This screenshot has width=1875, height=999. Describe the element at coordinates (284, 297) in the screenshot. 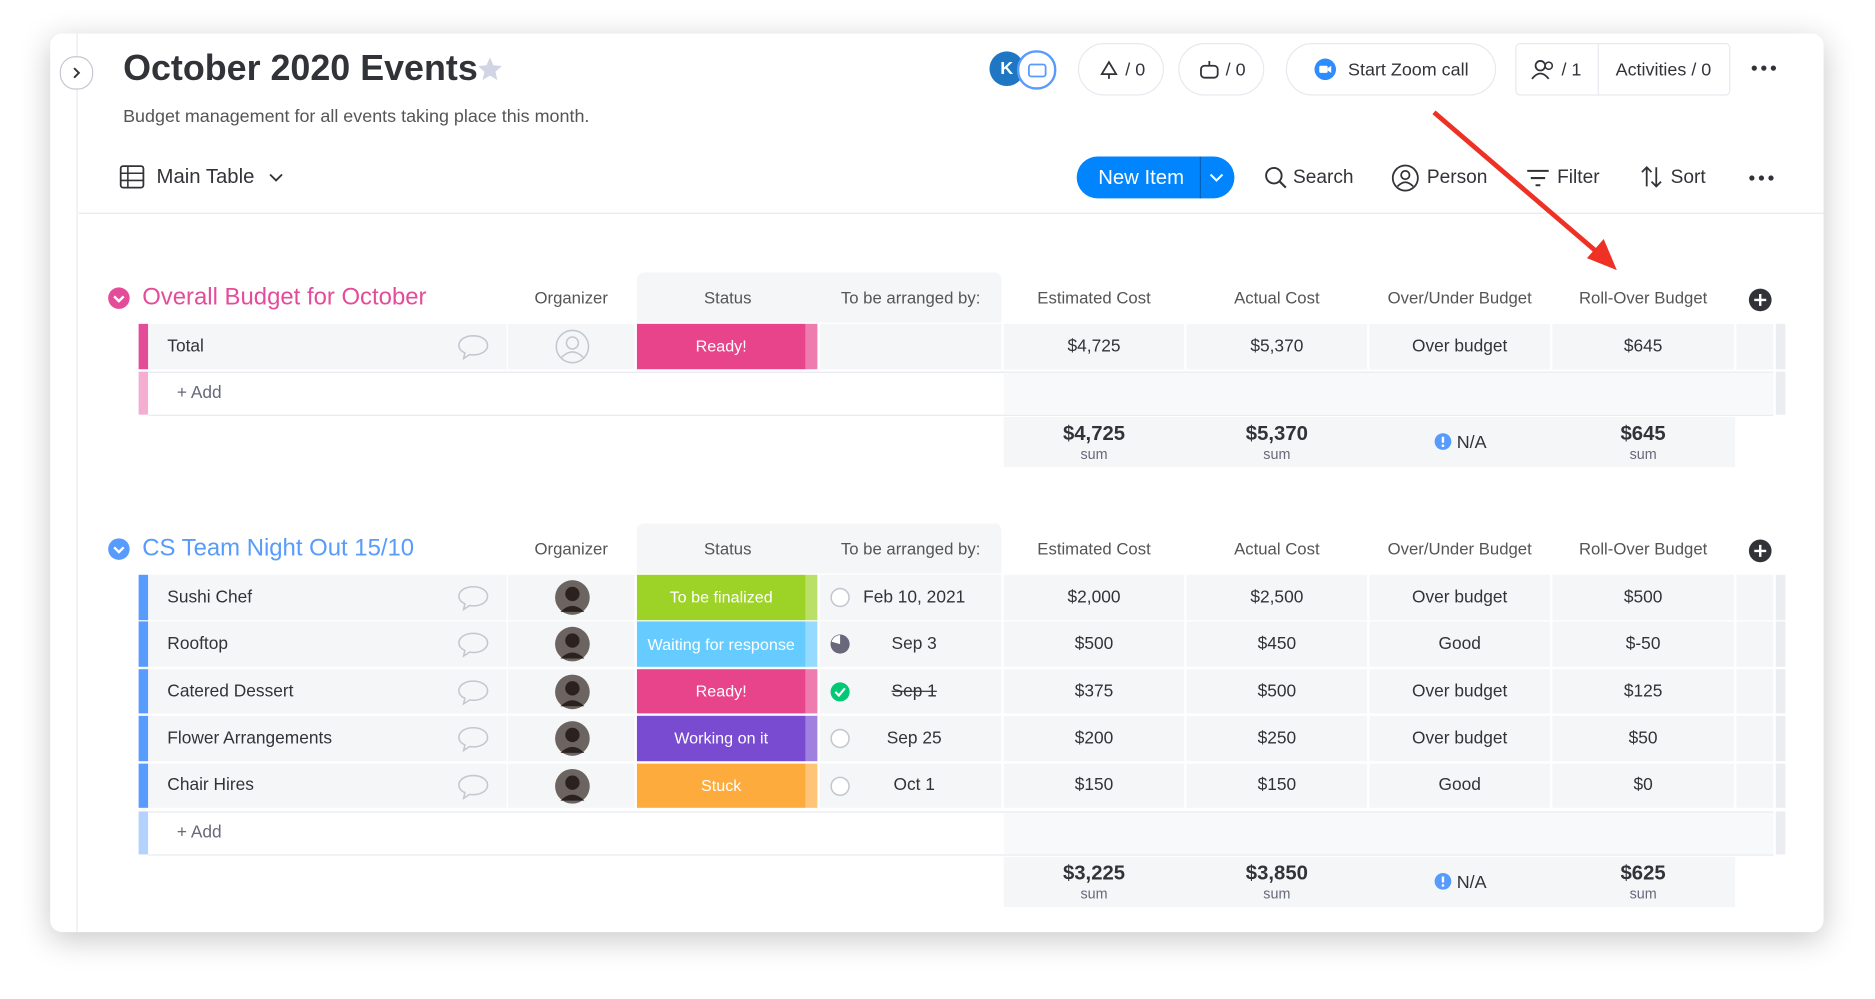

I see `group-title: Overall Budget for October` at that location.